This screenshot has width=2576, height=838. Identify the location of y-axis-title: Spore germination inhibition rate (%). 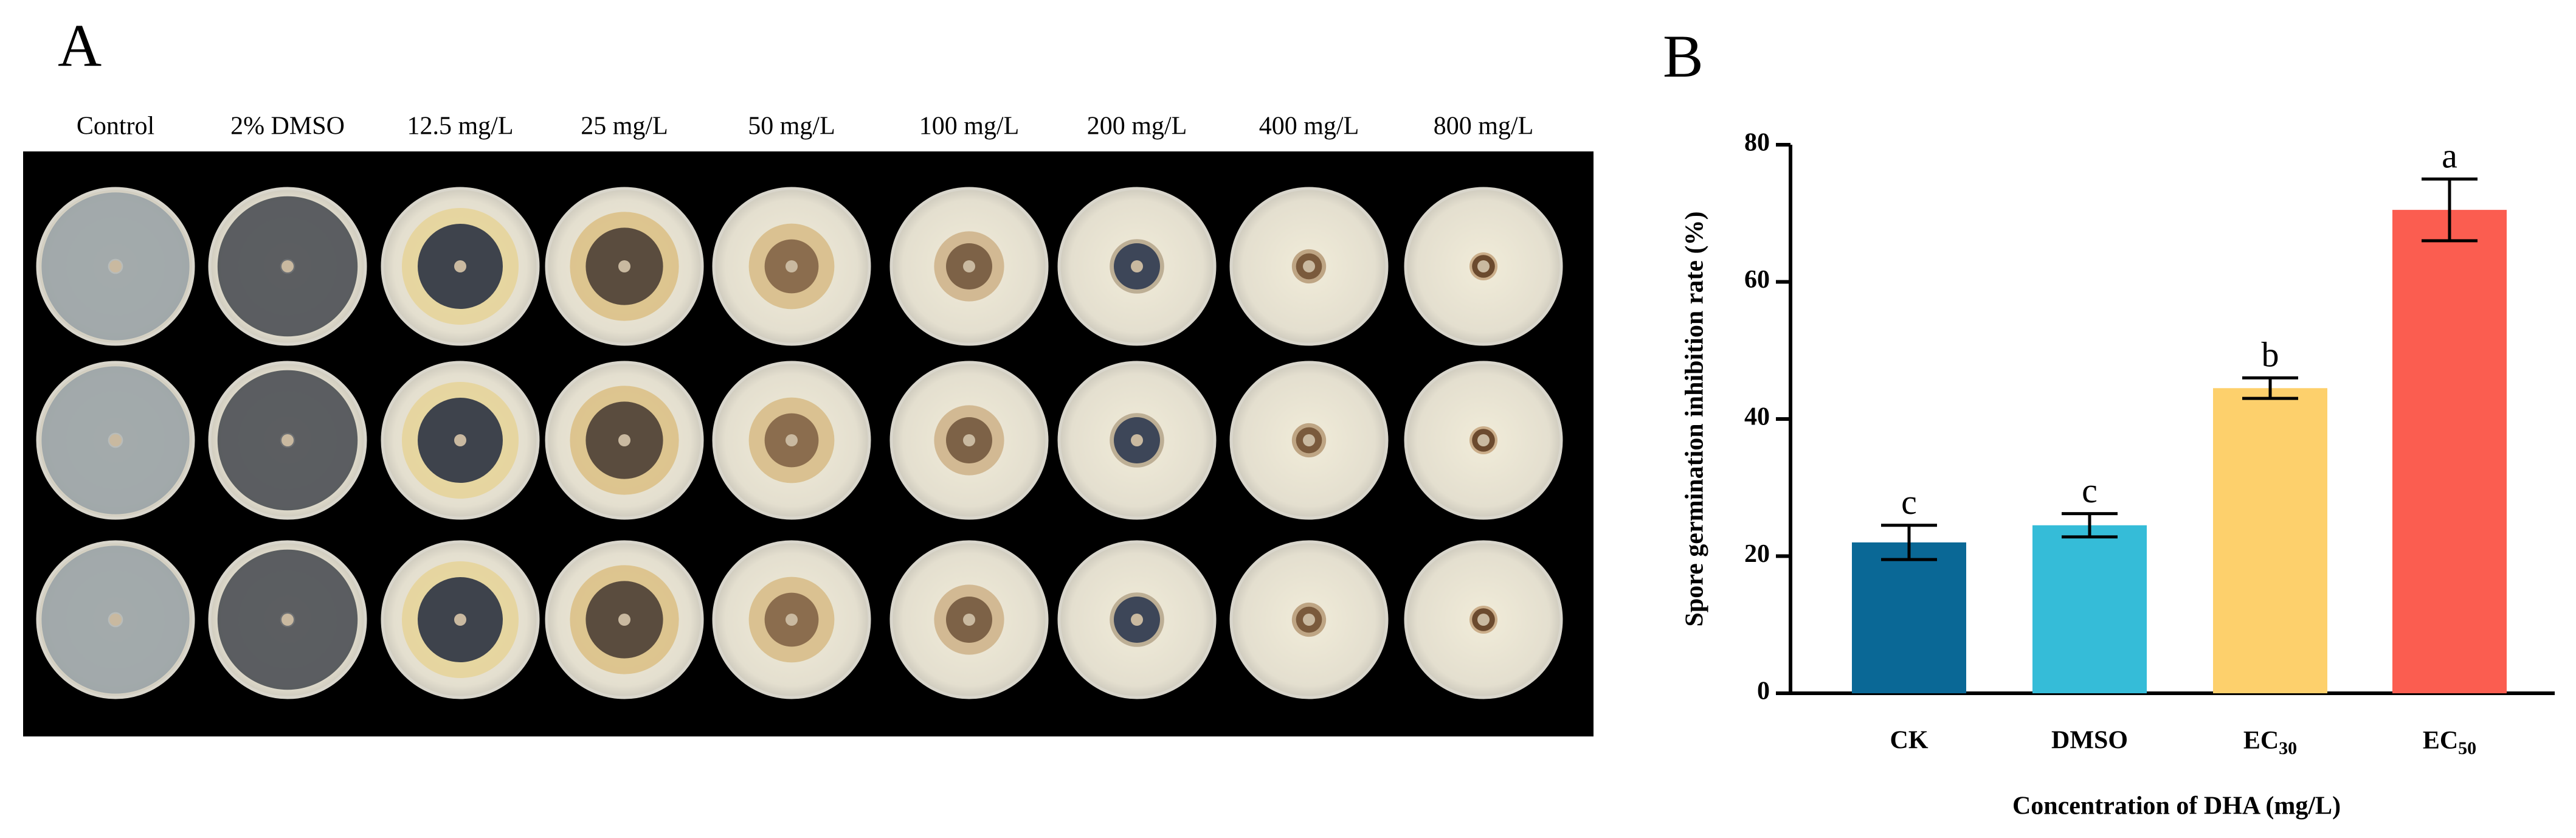
(1695, 419).